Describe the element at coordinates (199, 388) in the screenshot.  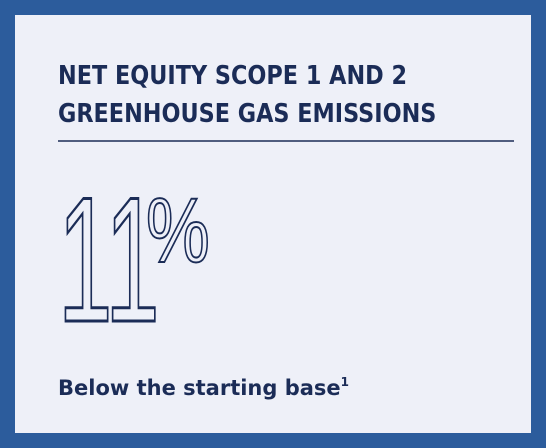
I see `caption-text: Below the starting base` at that location.